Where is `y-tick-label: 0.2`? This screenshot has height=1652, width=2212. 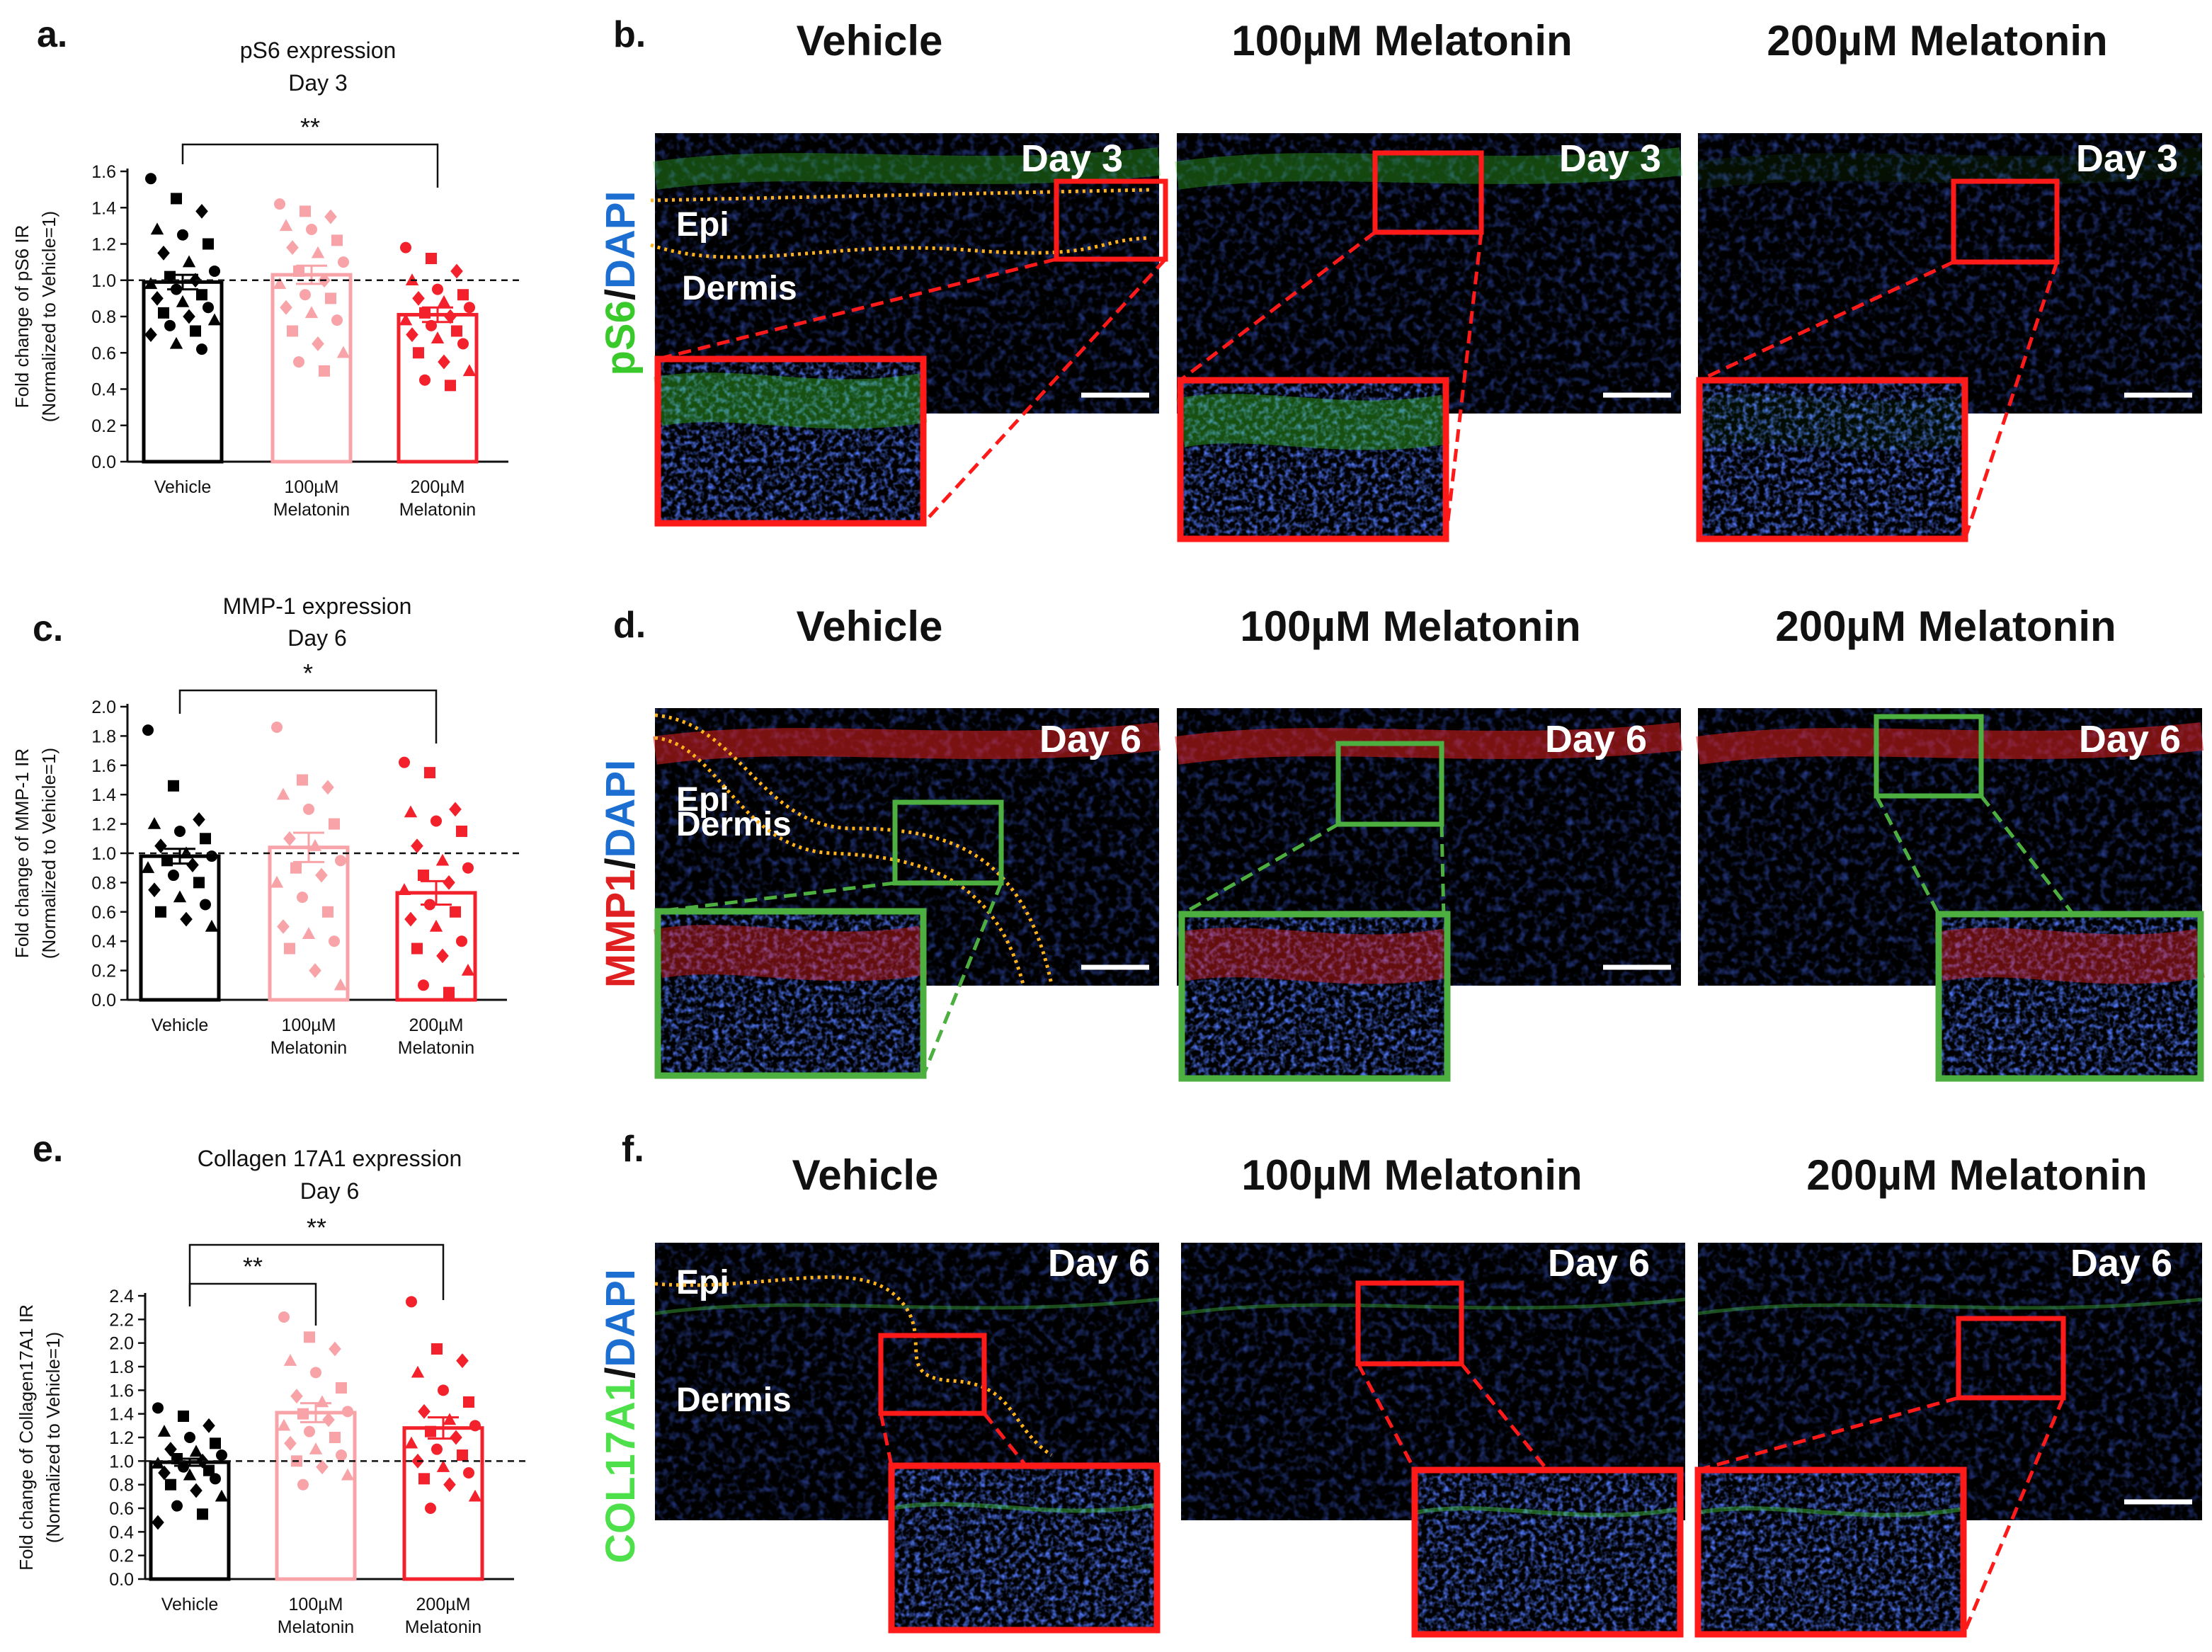 y-tick-label: 0.2 is located at coordinates (103, 971).